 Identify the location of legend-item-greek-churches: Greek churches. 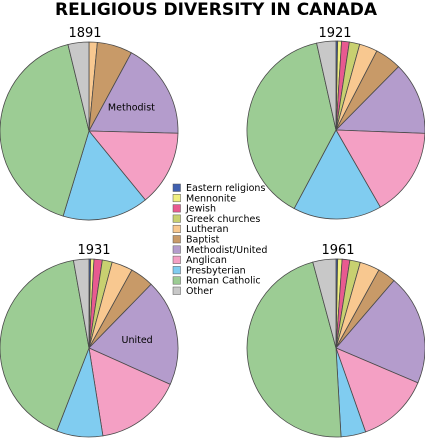
(216, 219).